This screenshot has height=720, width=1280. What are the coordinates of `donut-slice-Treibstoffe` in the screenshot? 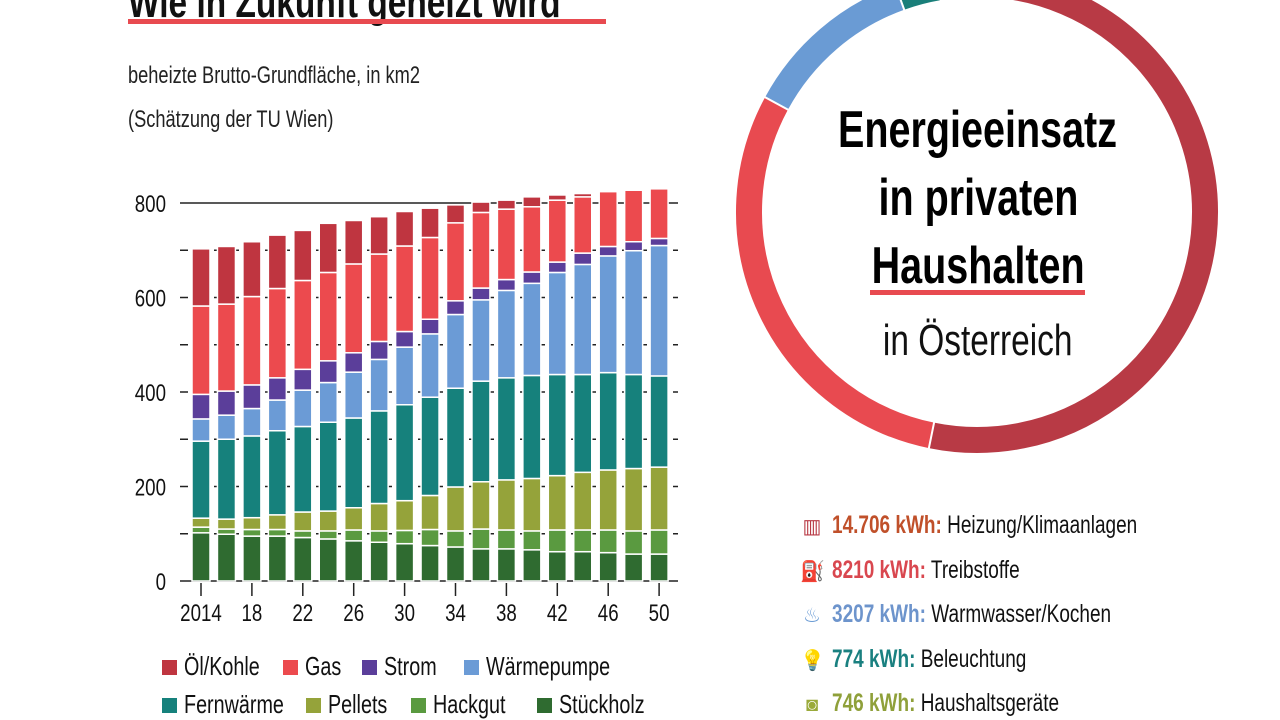 It's located at (835, 273).